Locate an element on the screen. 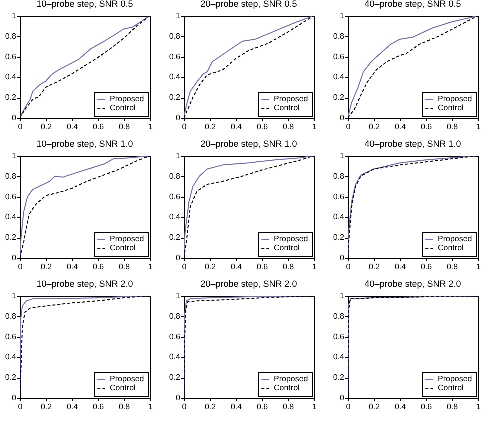 This screenshot has height=421, width=494. chart-title: 10–probe step, SNR 1.0 is located at coordinates (85, 144).